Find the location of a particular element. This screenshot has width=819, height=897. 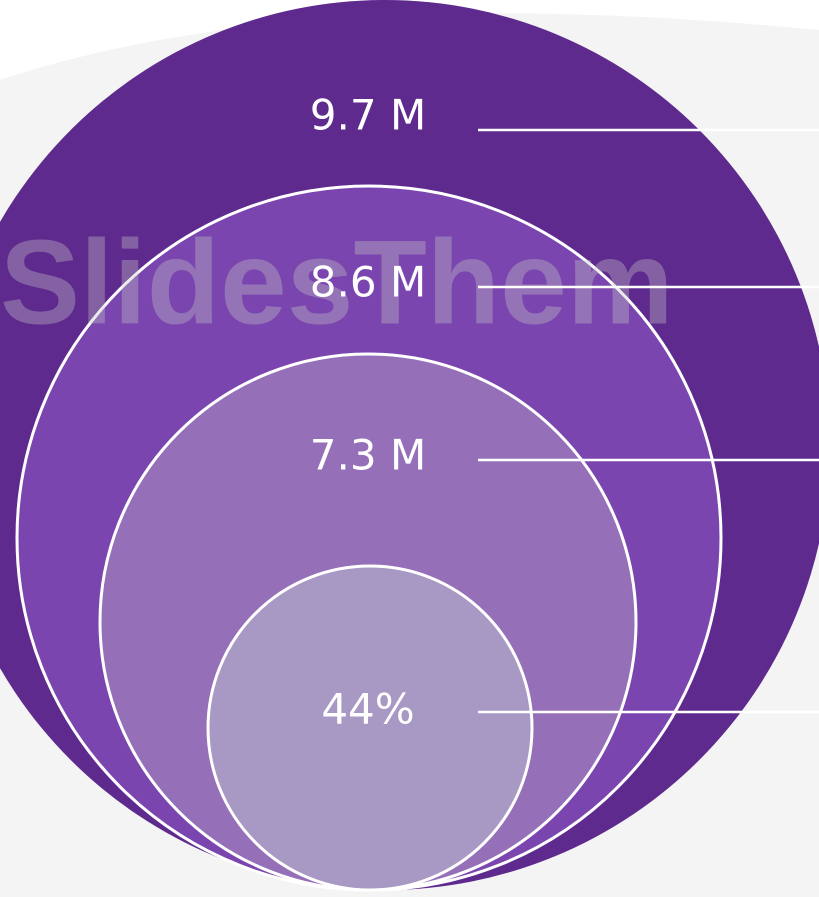

level-label: 8.6 M is located at coordinates (368, 282).